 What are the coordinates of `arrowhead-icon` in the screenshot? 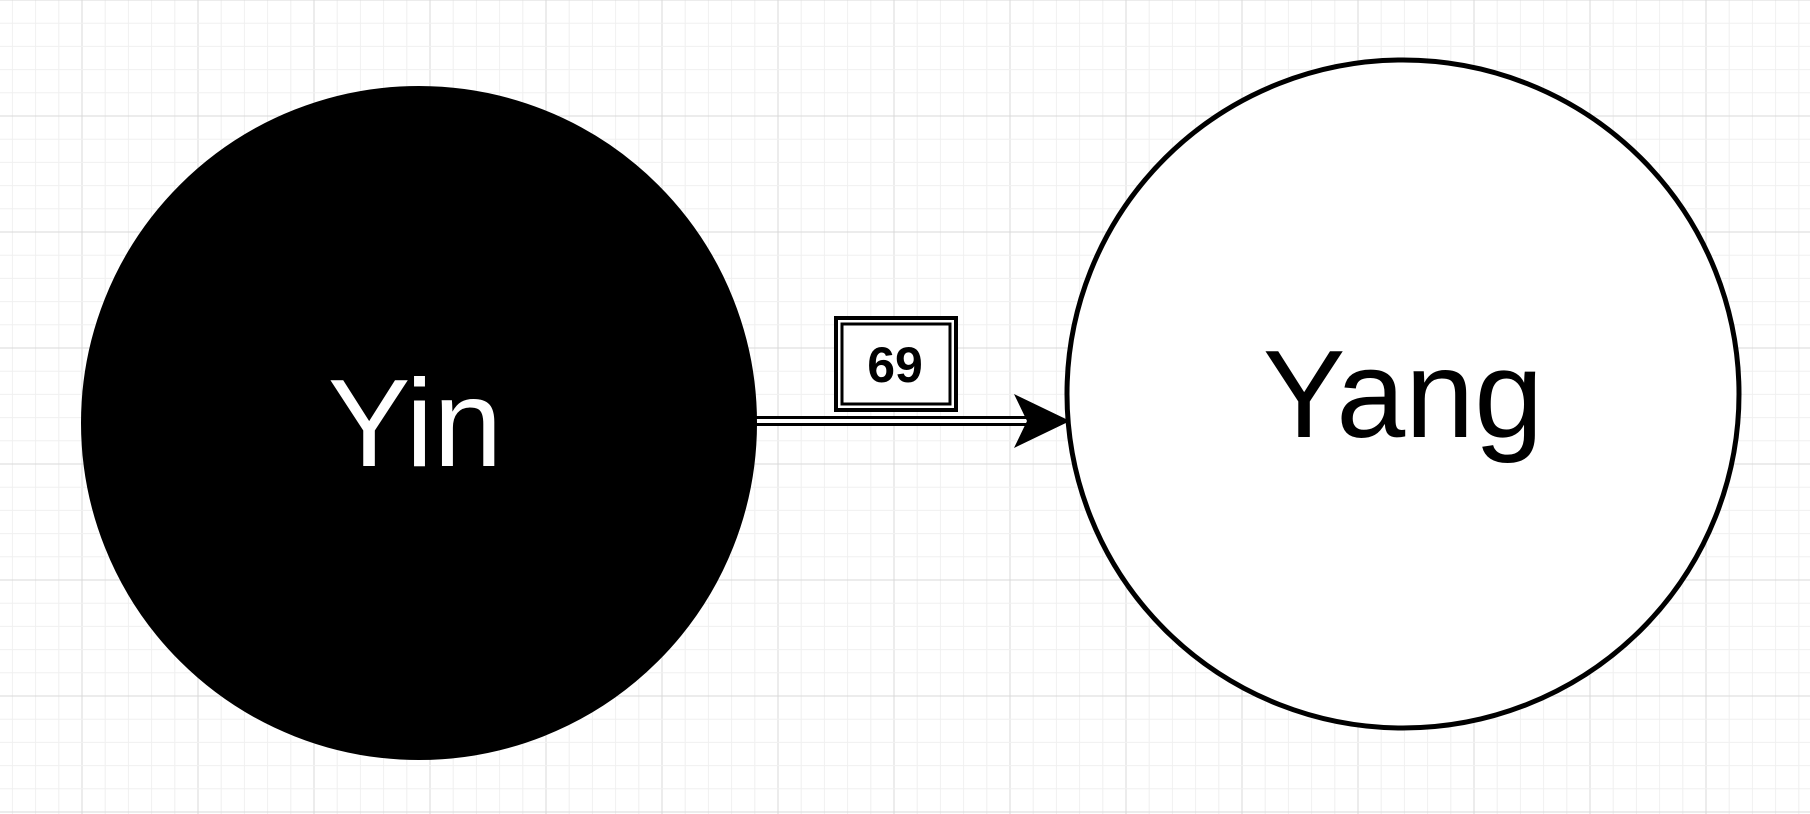 It's located at (1042, 421).